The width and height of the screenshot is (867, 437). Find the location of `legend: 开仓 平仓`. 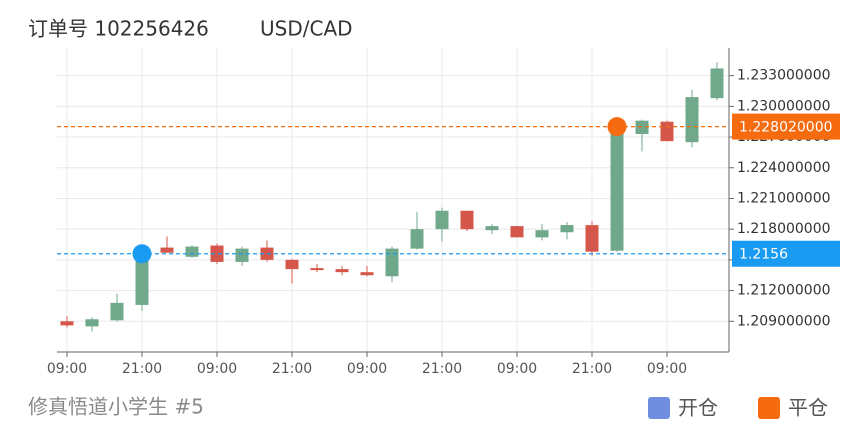

legend: 开仓 平仓 is located at coordinates (738, 408).